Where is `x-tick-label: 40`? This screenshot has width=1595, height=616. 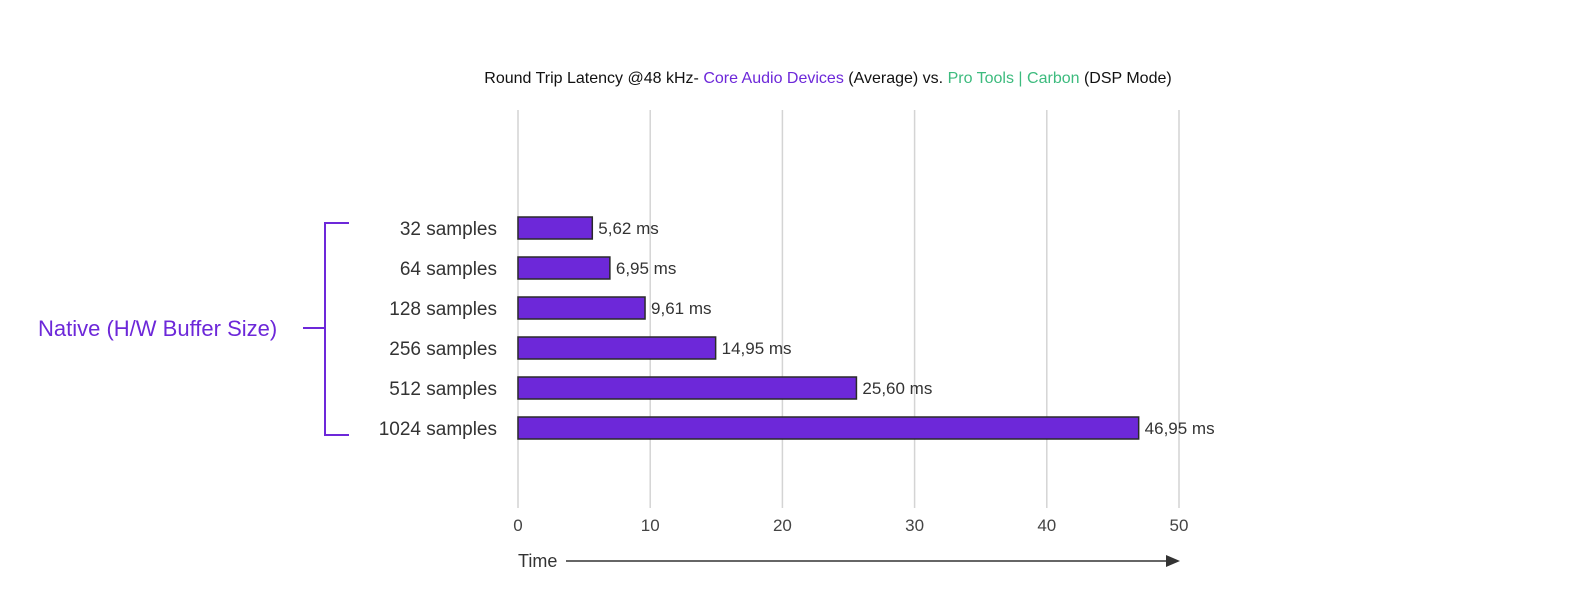 x-tick-label: 40 is located at coordinates (1046, 525).